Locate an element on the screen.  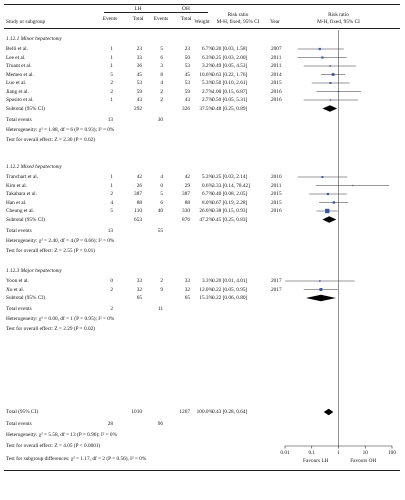
risk-ratio-ci-cell: 3.33 [0.14, 78.42] is located at coordinates (231, 185).